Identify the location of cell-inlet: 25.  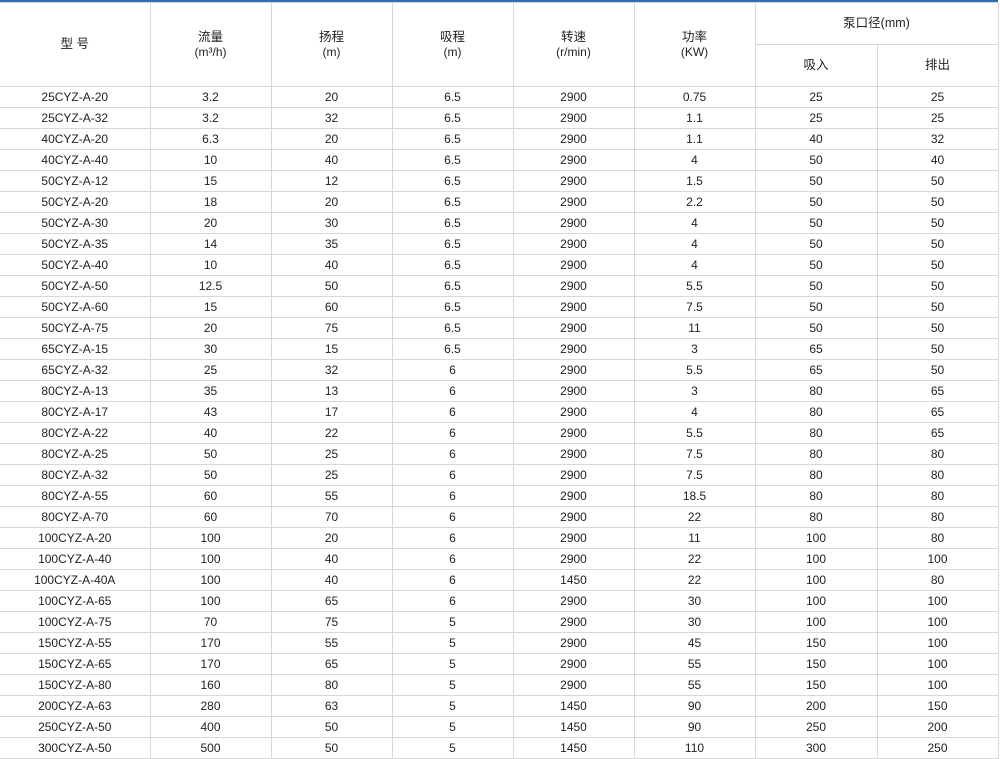
(816, 97).